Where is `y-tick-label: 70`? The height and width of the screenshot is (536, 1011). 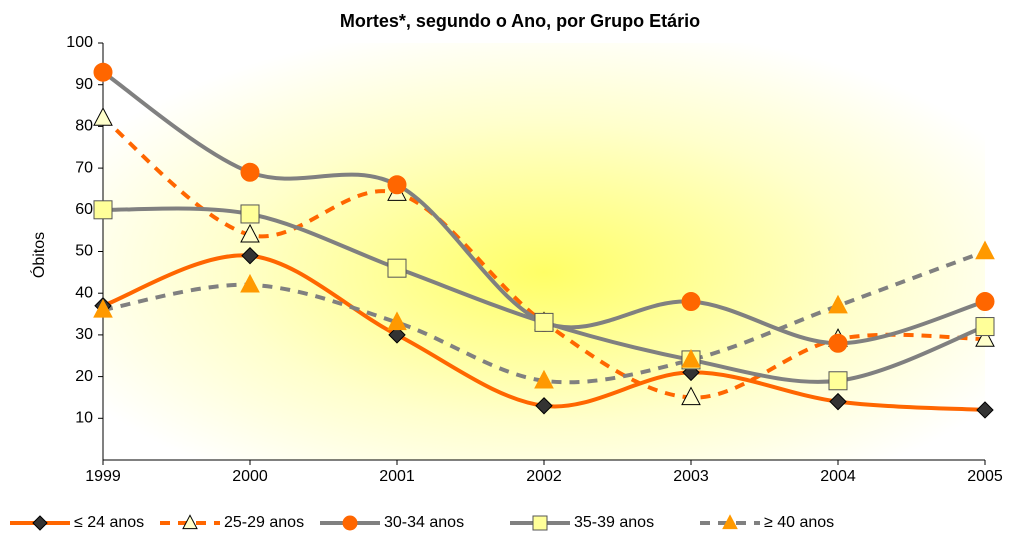 y-tick-label: 70 is located at coordinates (84, 167).